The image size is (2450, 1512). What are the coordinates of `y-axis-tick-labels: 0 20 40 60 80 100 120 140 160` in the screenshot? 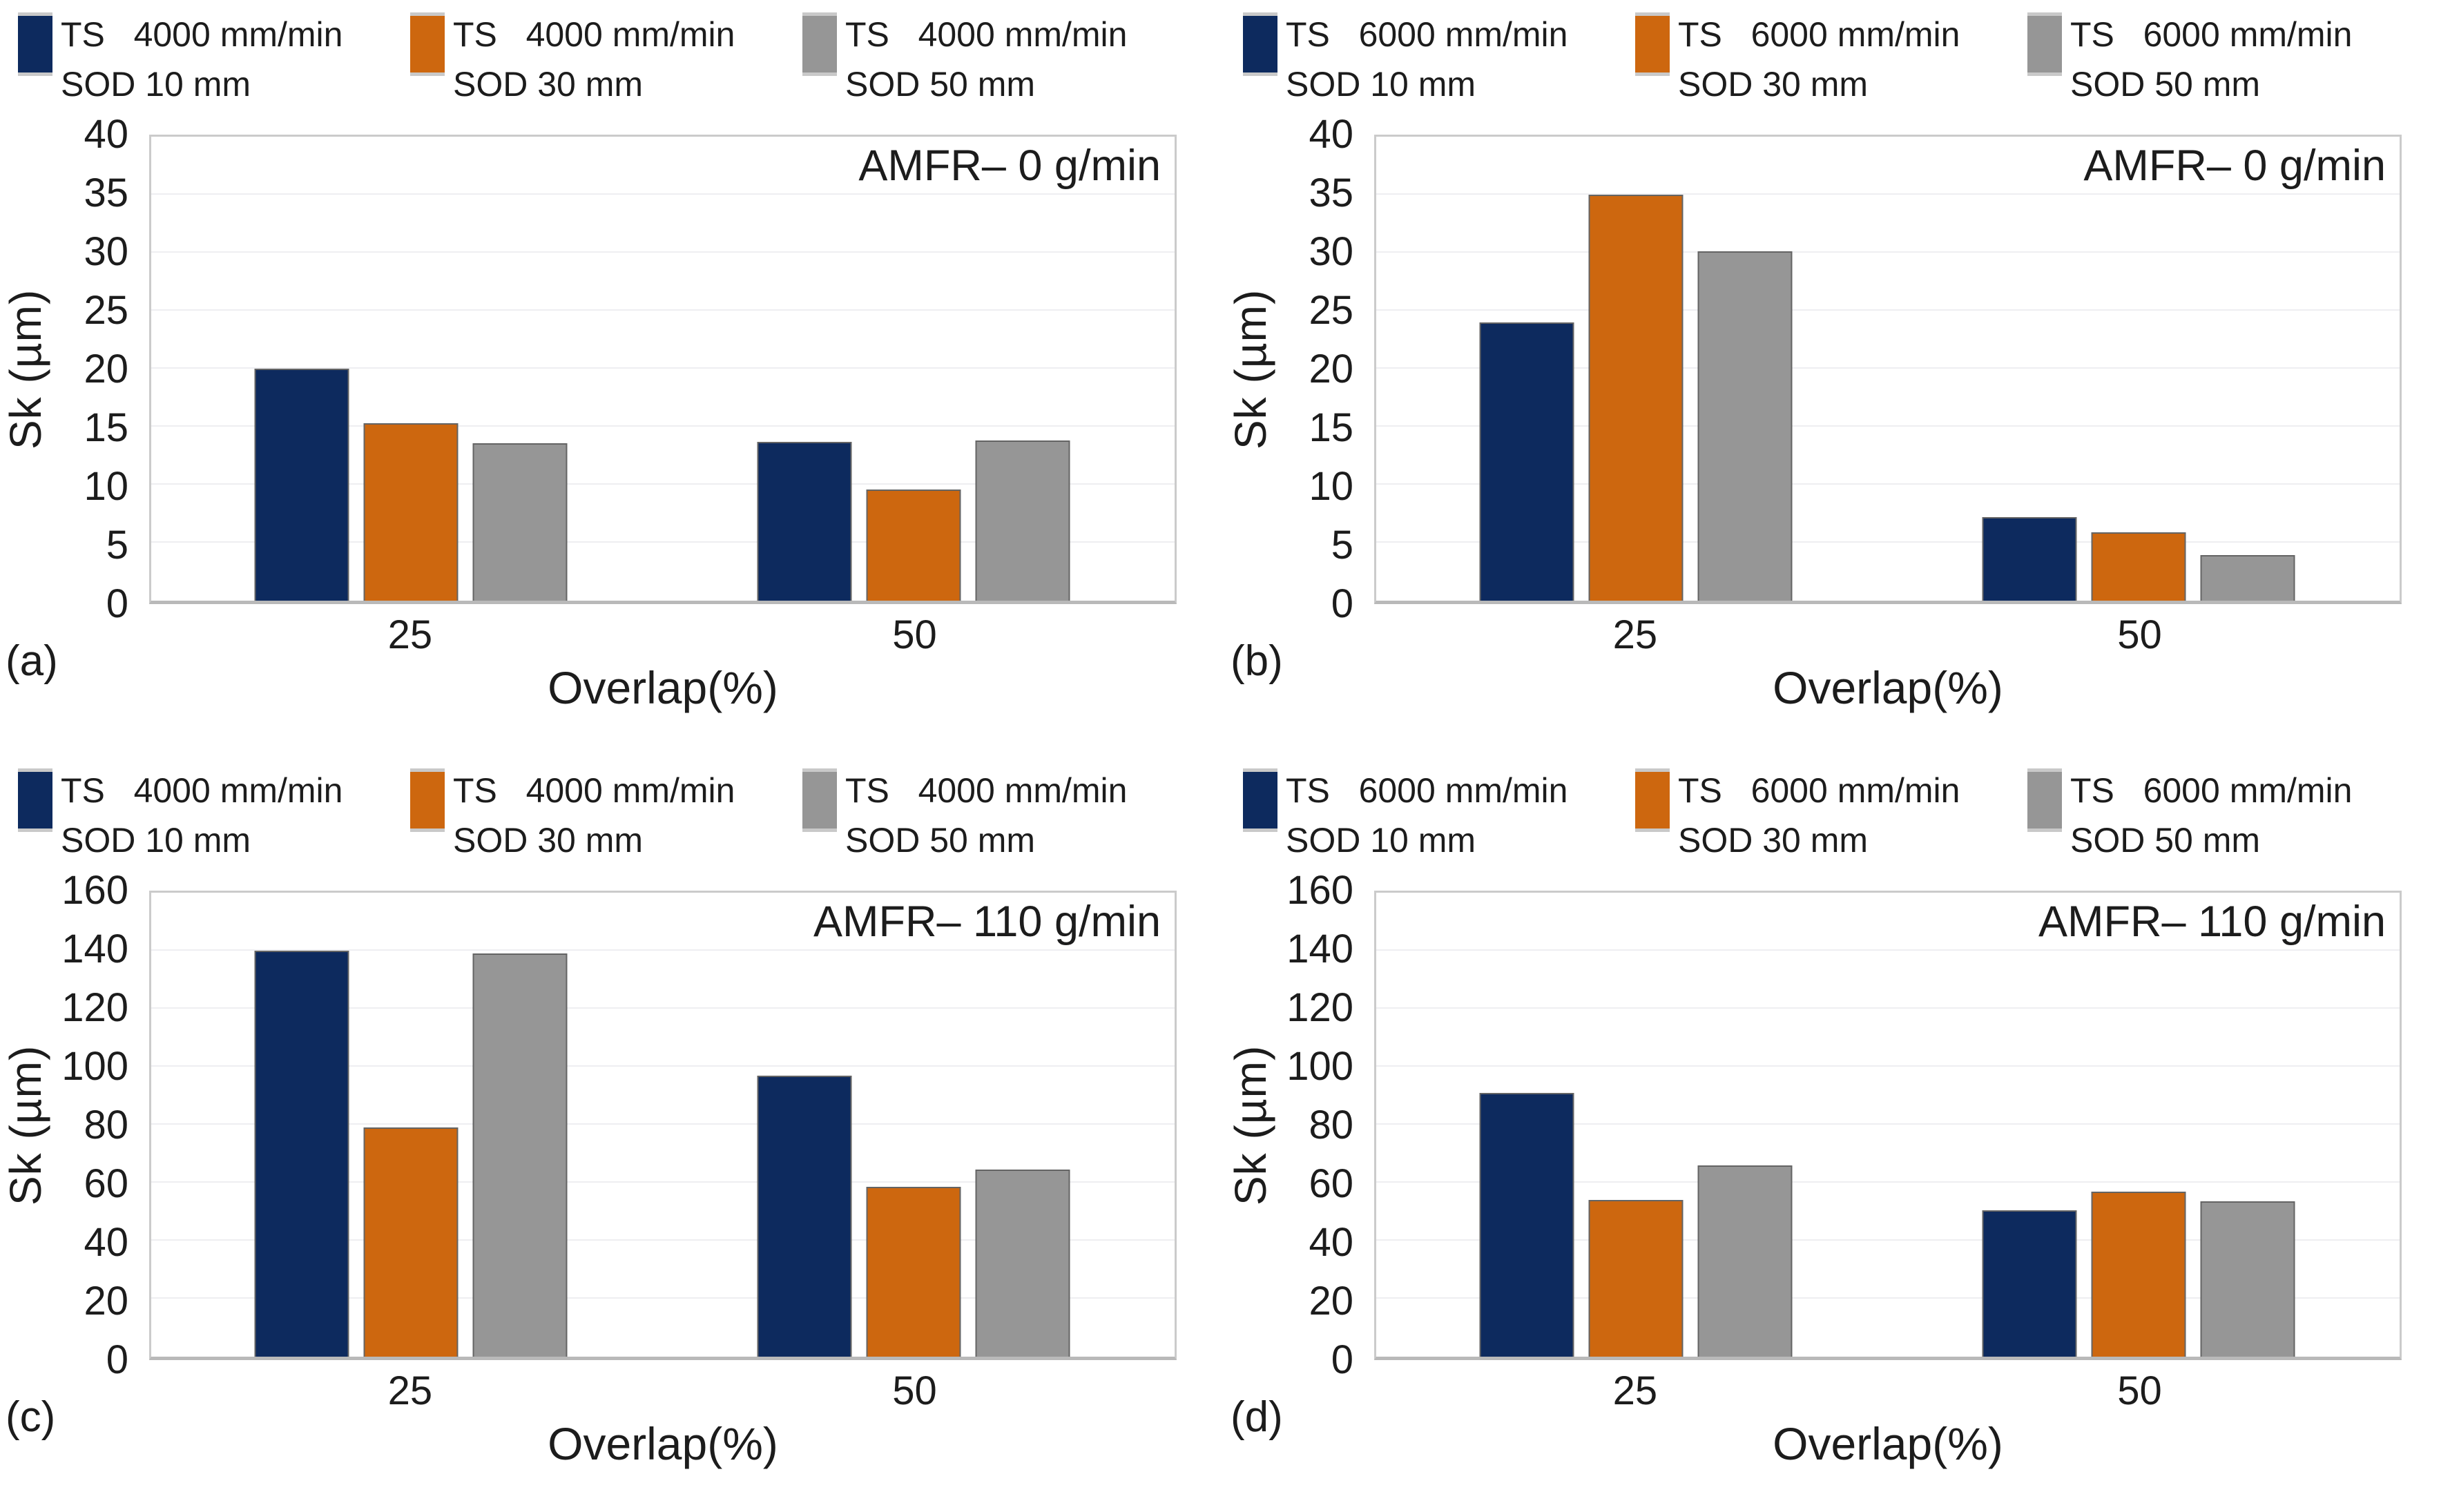 It's located at (1320, 1125).